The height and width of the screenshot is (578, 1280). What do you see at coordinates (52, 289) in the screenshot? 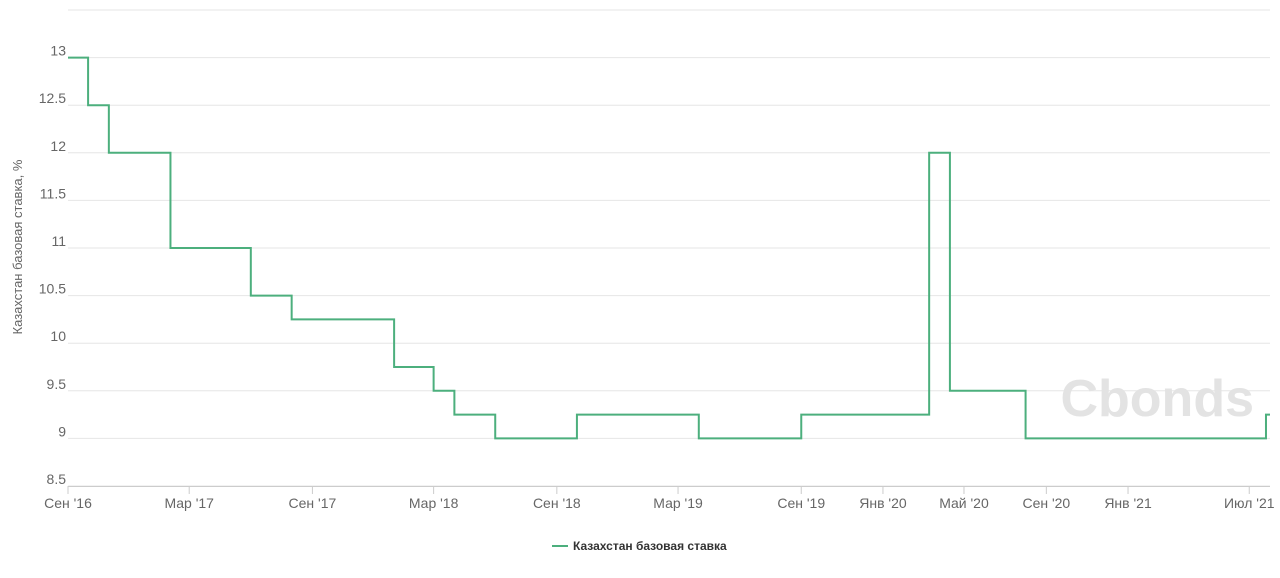
I see `y-tick-label: 10.5` at bounding box center [52, 289].